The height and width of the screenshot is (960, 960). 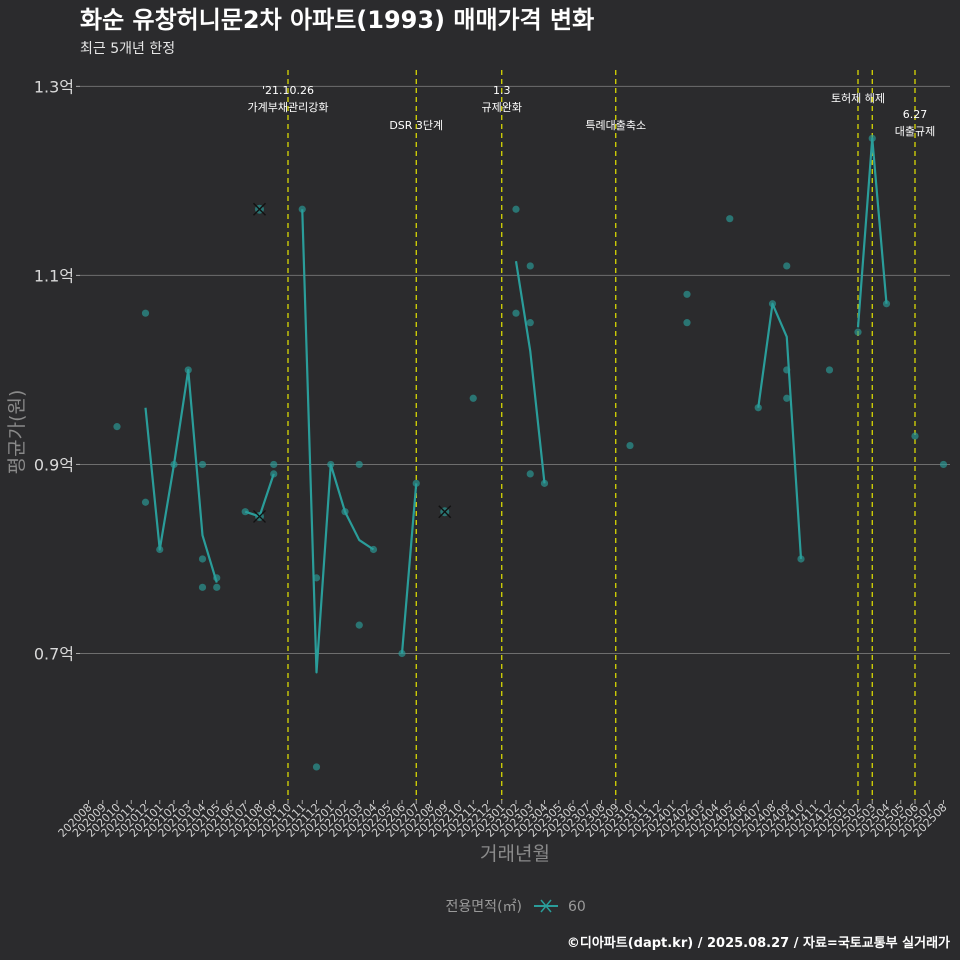 I want to click on event-label-202301-0: 1.3, so click(x=502, y=90).